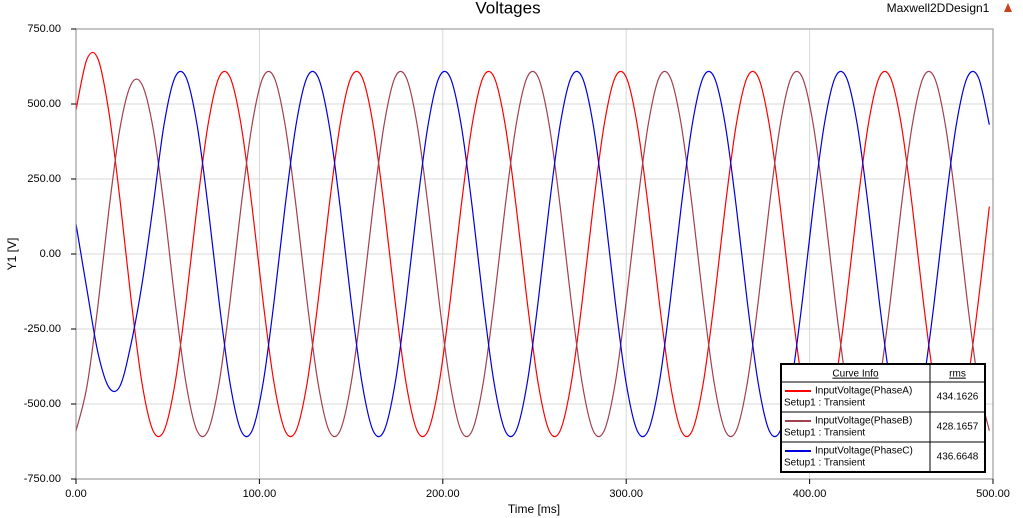  I want to click on legend-entry: InputVoltage(PhaseC), so click(864, 451).